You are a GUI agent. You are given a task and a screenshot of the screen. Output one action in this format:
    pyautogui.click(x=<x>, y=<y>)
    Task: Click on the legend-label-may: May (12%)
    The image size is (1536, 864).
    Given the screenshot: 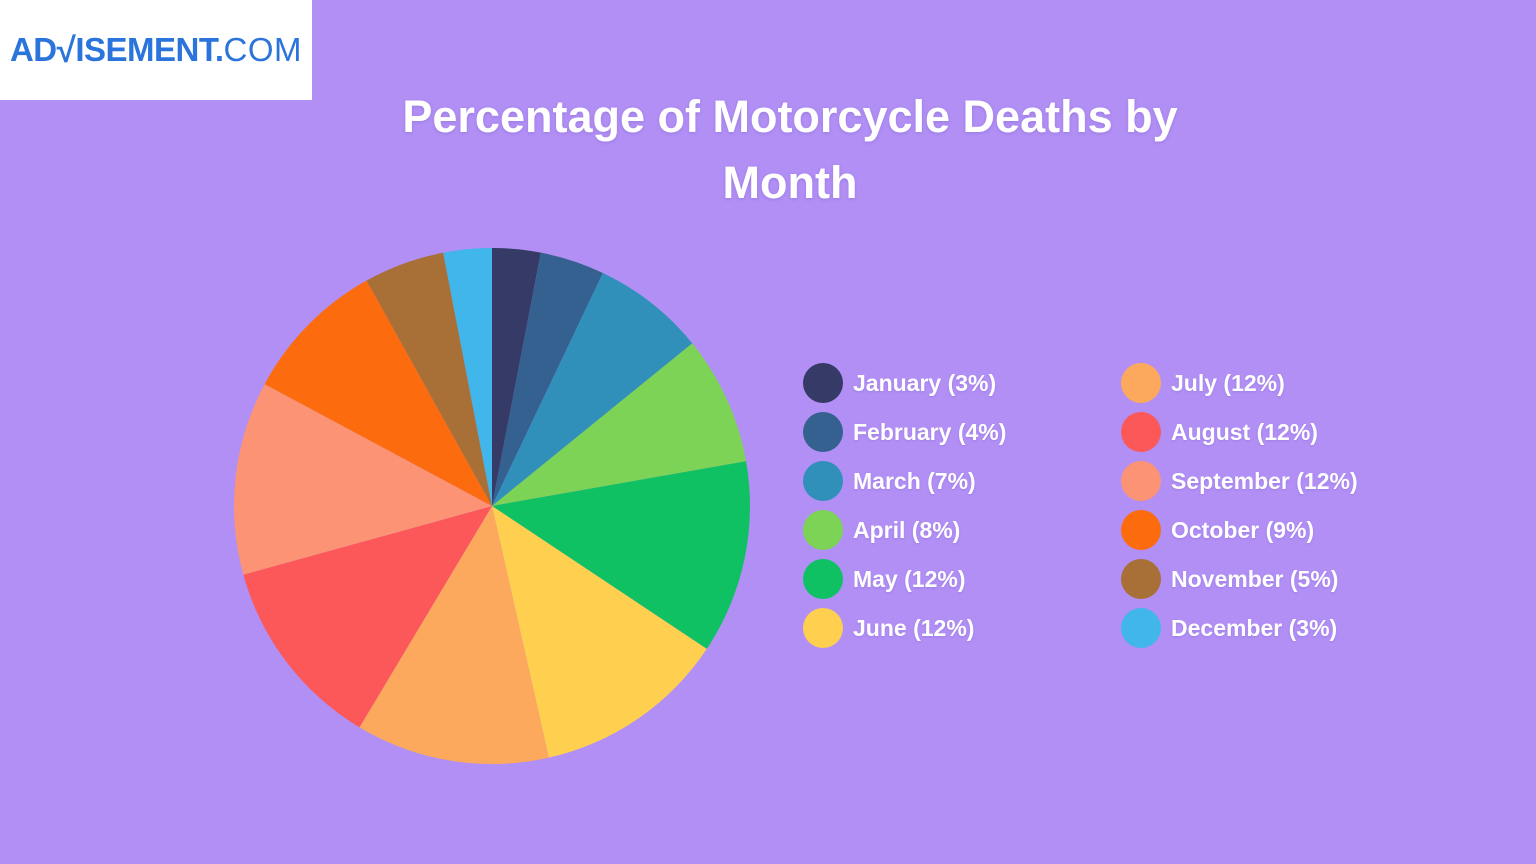 What is the action you would take?
    pyautogui.click(x=909, y=578)
    